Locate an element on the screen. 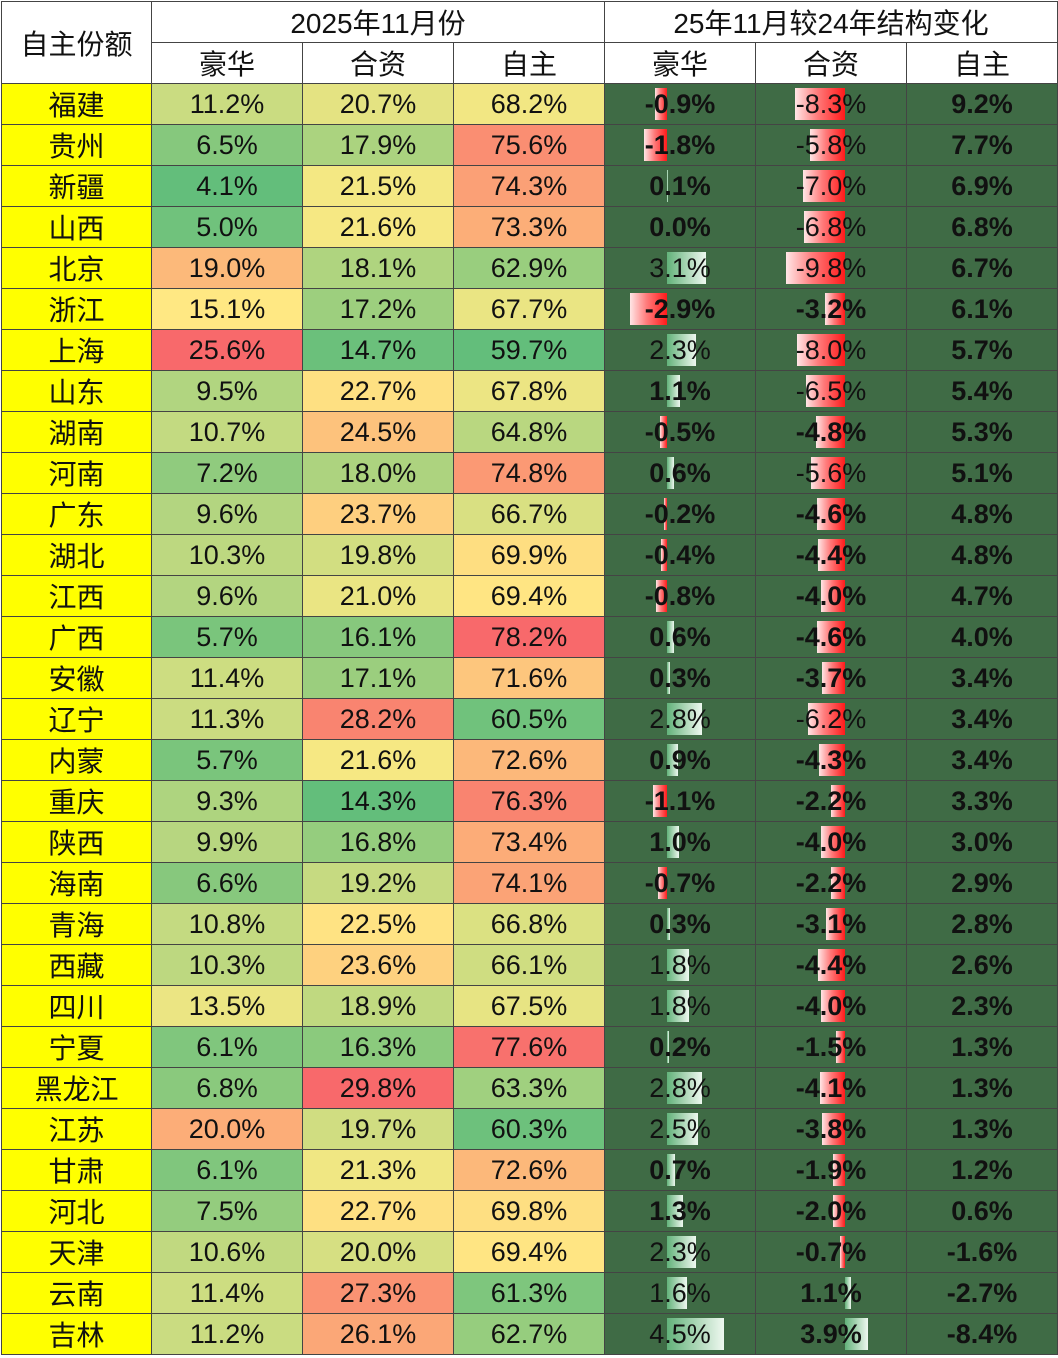  table-row: 安徽 11.4% 17.1% 71.6% 0.3% -3.7% 3.4% is located at coordinates (529, 678).